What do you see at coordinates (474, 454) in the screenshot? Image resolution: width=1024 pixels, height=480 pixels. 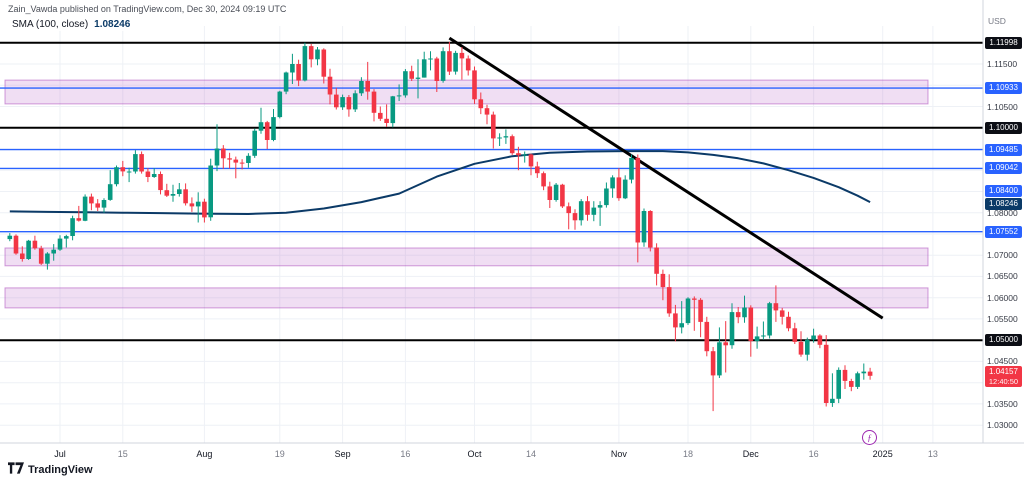 I see `time-tick-label: Oct` at bounding box center [474, 454].